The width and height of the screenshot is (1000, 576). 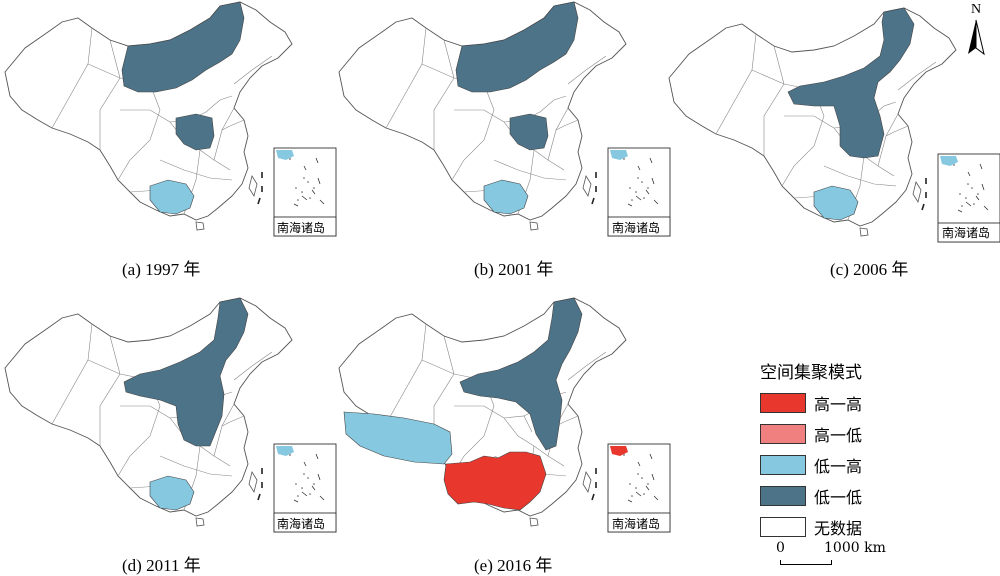 What do you see at coordinates (838, 404) in the screenshot?
I see `legend-label: 高一高` at bounding box center [838, 404].